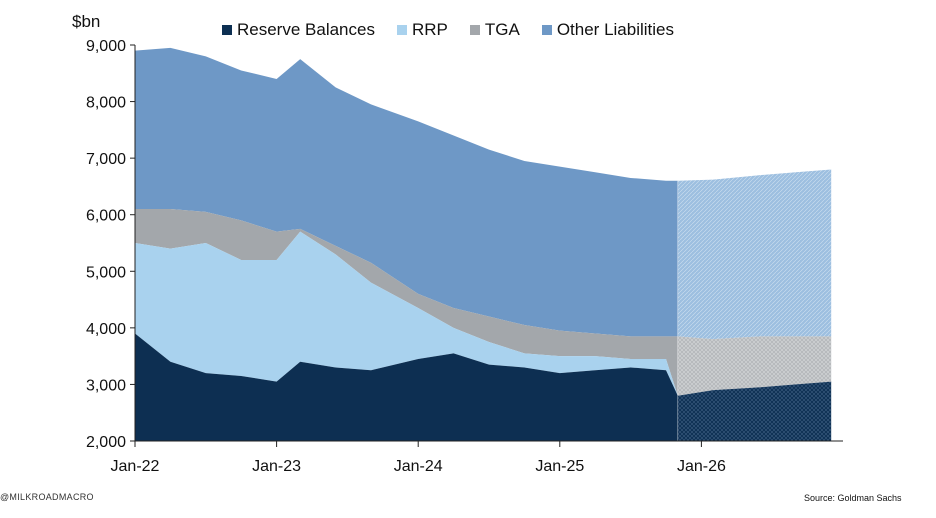 This screenshot has width=936, height=518. Describe the element at coordinates (701, 466) in the screenshot. I see `x-tick-label: Jan-26` at that location.